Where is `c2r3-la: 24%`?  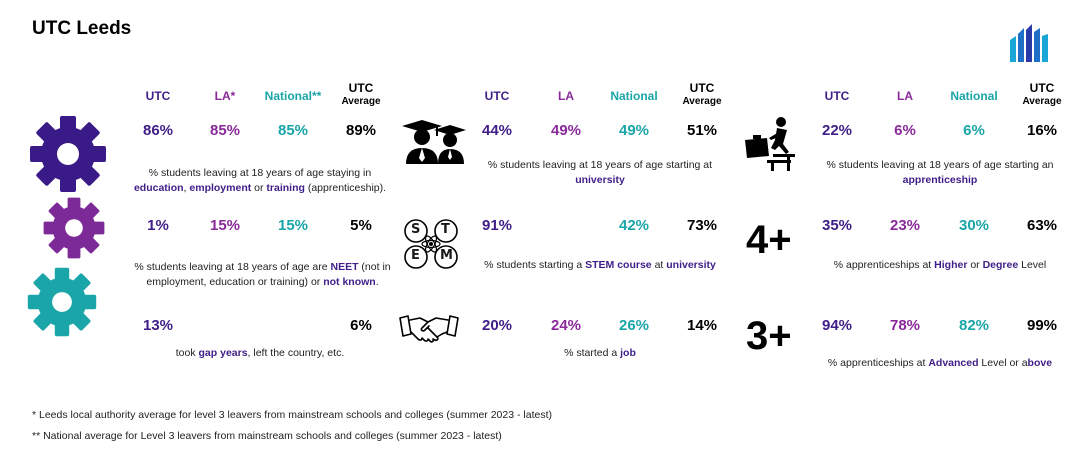
c2r3-la: 24% is located at coordinates (566, 325).